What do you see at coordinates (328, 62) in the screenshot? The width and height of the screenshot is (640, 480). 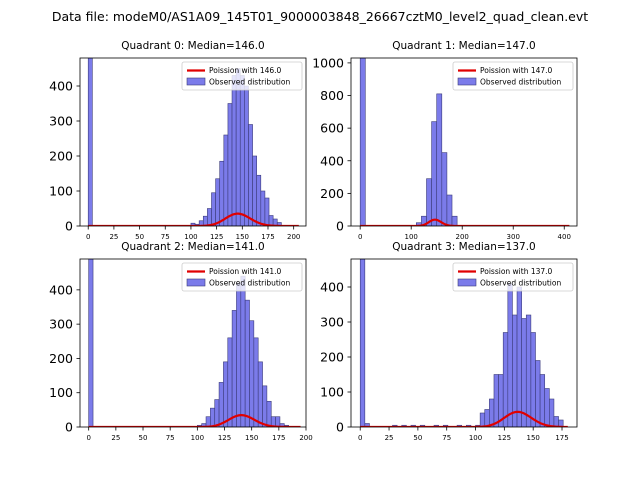 I see `y-tick-label: 1000` at bounding box center [328, 62].